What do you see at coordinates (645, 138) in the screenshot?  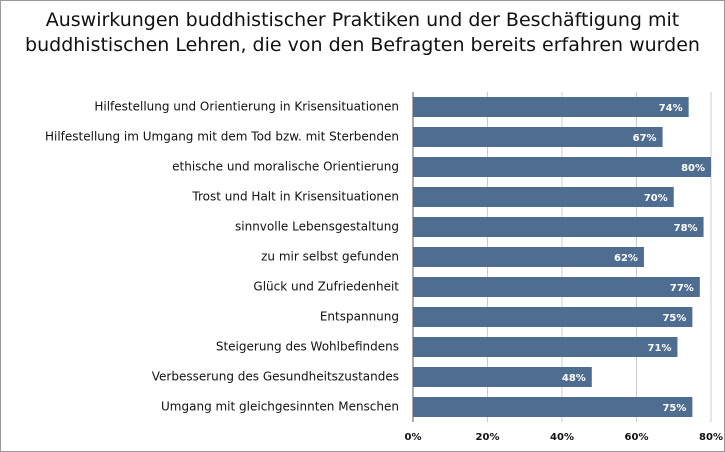 I see `value-label: 67%` at bounding box center [645, 138].